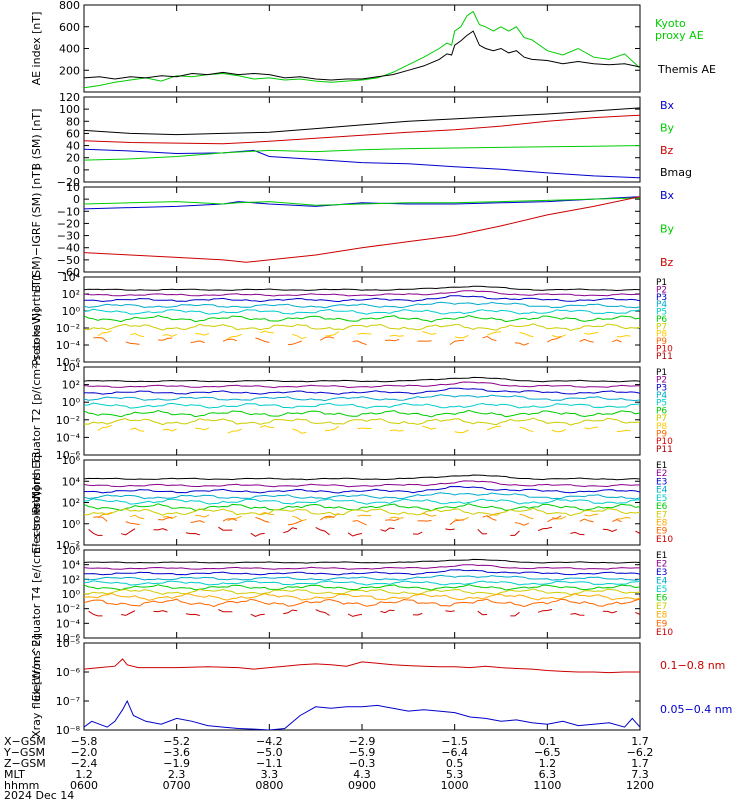 The image size is (750, 800). Describe the element at coordinates (676, 172) in the screenshot. I see `legend-entry-bmag: Bmag` at that location.